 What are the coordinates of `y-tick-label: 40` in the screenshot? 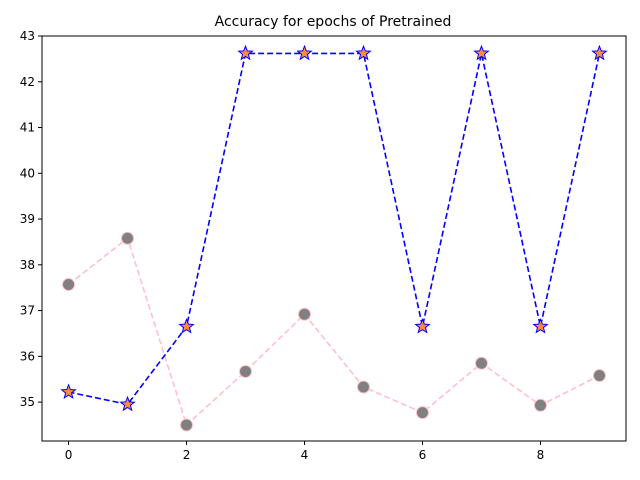 It's located at (27, 173).